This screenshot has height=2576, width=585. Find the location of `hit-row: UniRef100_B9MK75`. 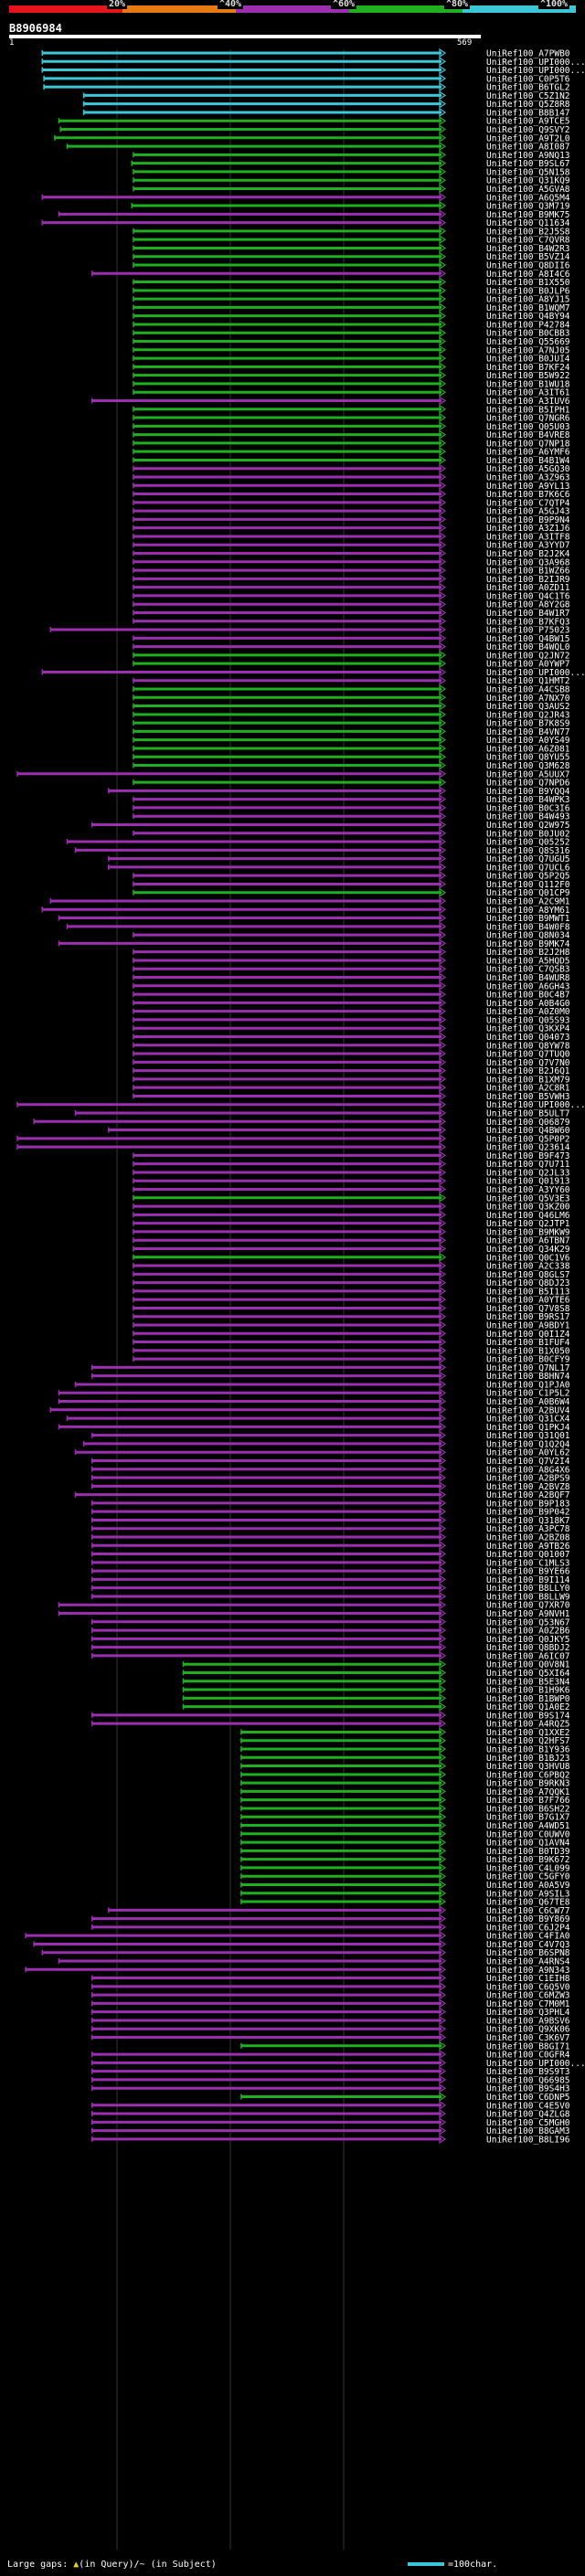

hit-row: UniRef100_B9MK75 is located at coordinates (314, 214).